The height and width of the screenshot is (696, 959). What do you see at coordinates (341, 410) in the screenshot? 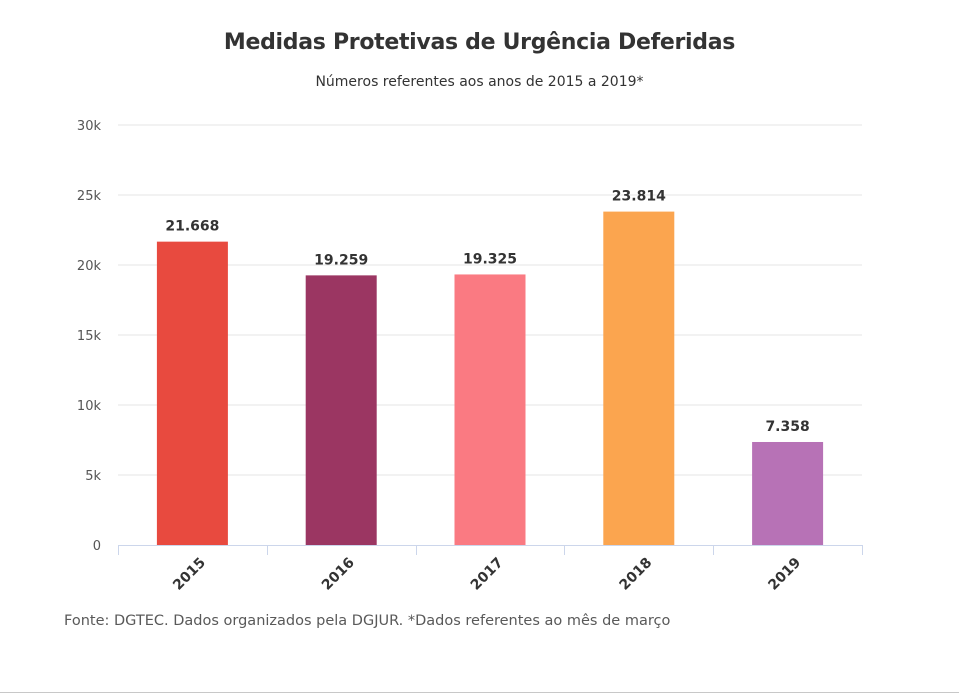
I see `bar-2016` at bounding box center [341, 410].